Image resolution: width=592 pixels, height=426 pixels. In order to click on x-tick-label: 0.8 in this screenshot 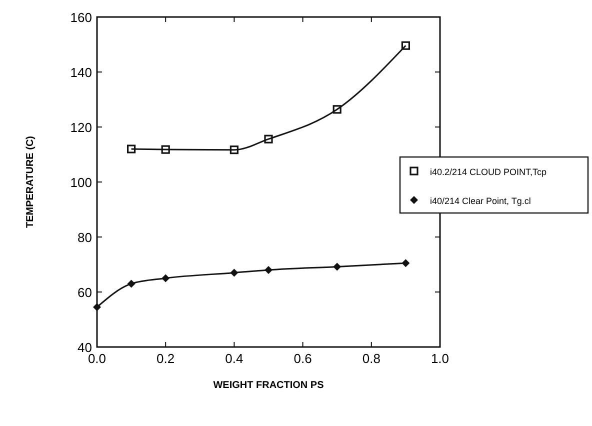, I will do `click(371, 358)`.